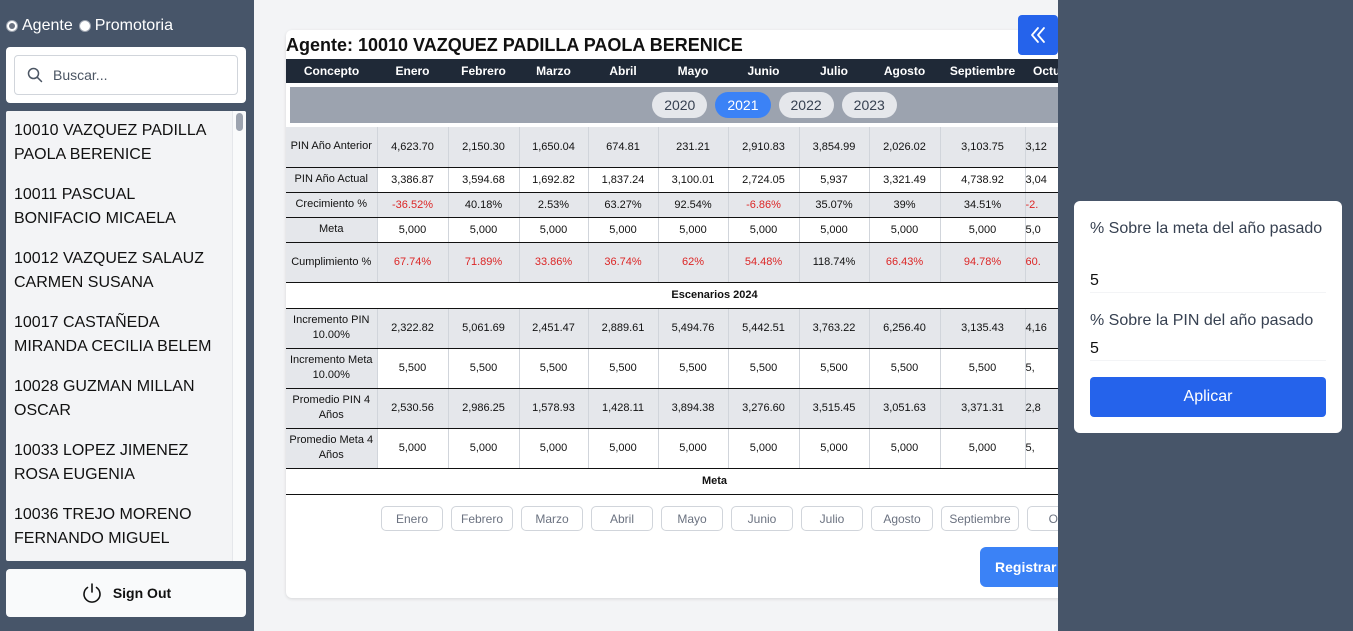 This screenshot has width=1353, height=631. Describe the element at coordinates (239, 336) in the screenshot. I see `agent-list-scrollbar` at that location.